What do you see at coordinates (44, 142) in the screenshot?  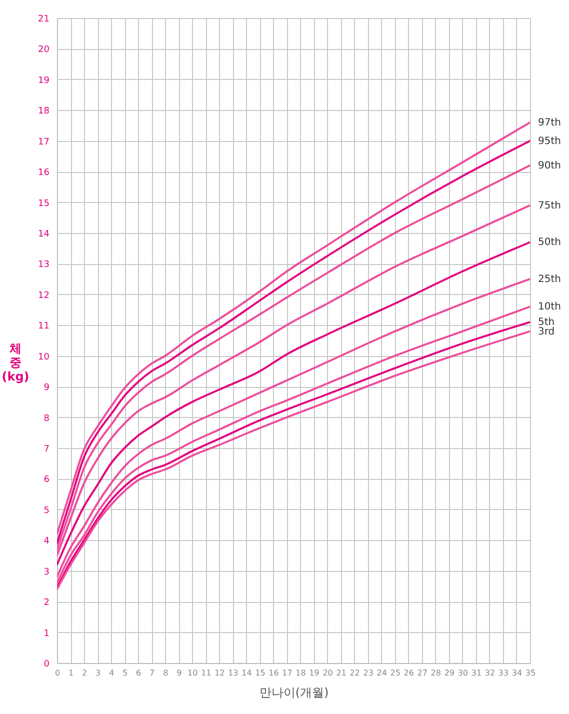 I see `y-tick-label: 17` at bounding box center [44, 142].